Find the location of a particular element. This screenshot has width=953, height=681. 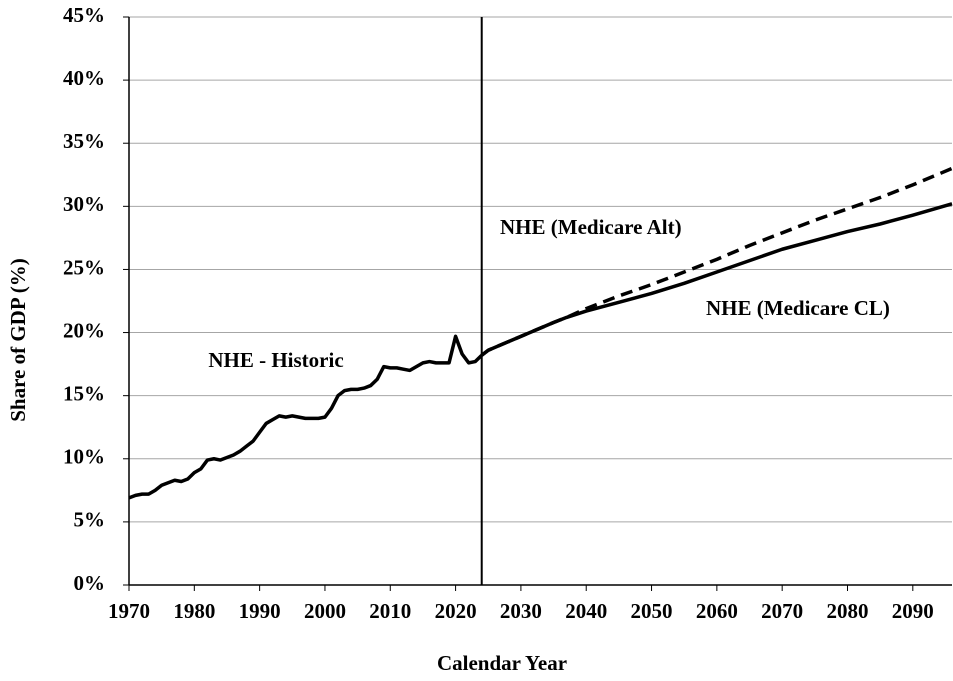

y-tick-label: 15% is located at coordinates (84, 393).